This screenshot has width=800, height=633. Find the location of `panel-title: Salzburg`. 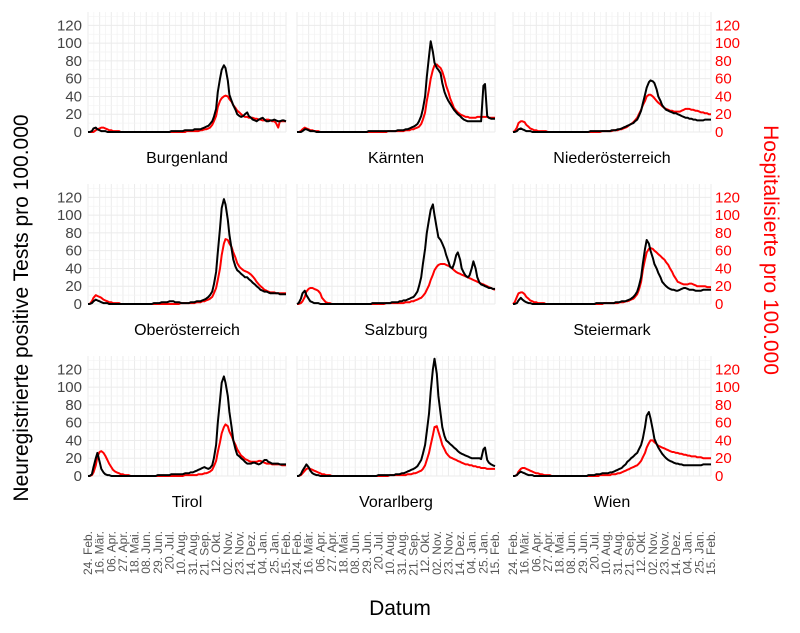

panel-title: Salzburg is located at coordinates (395, 330).